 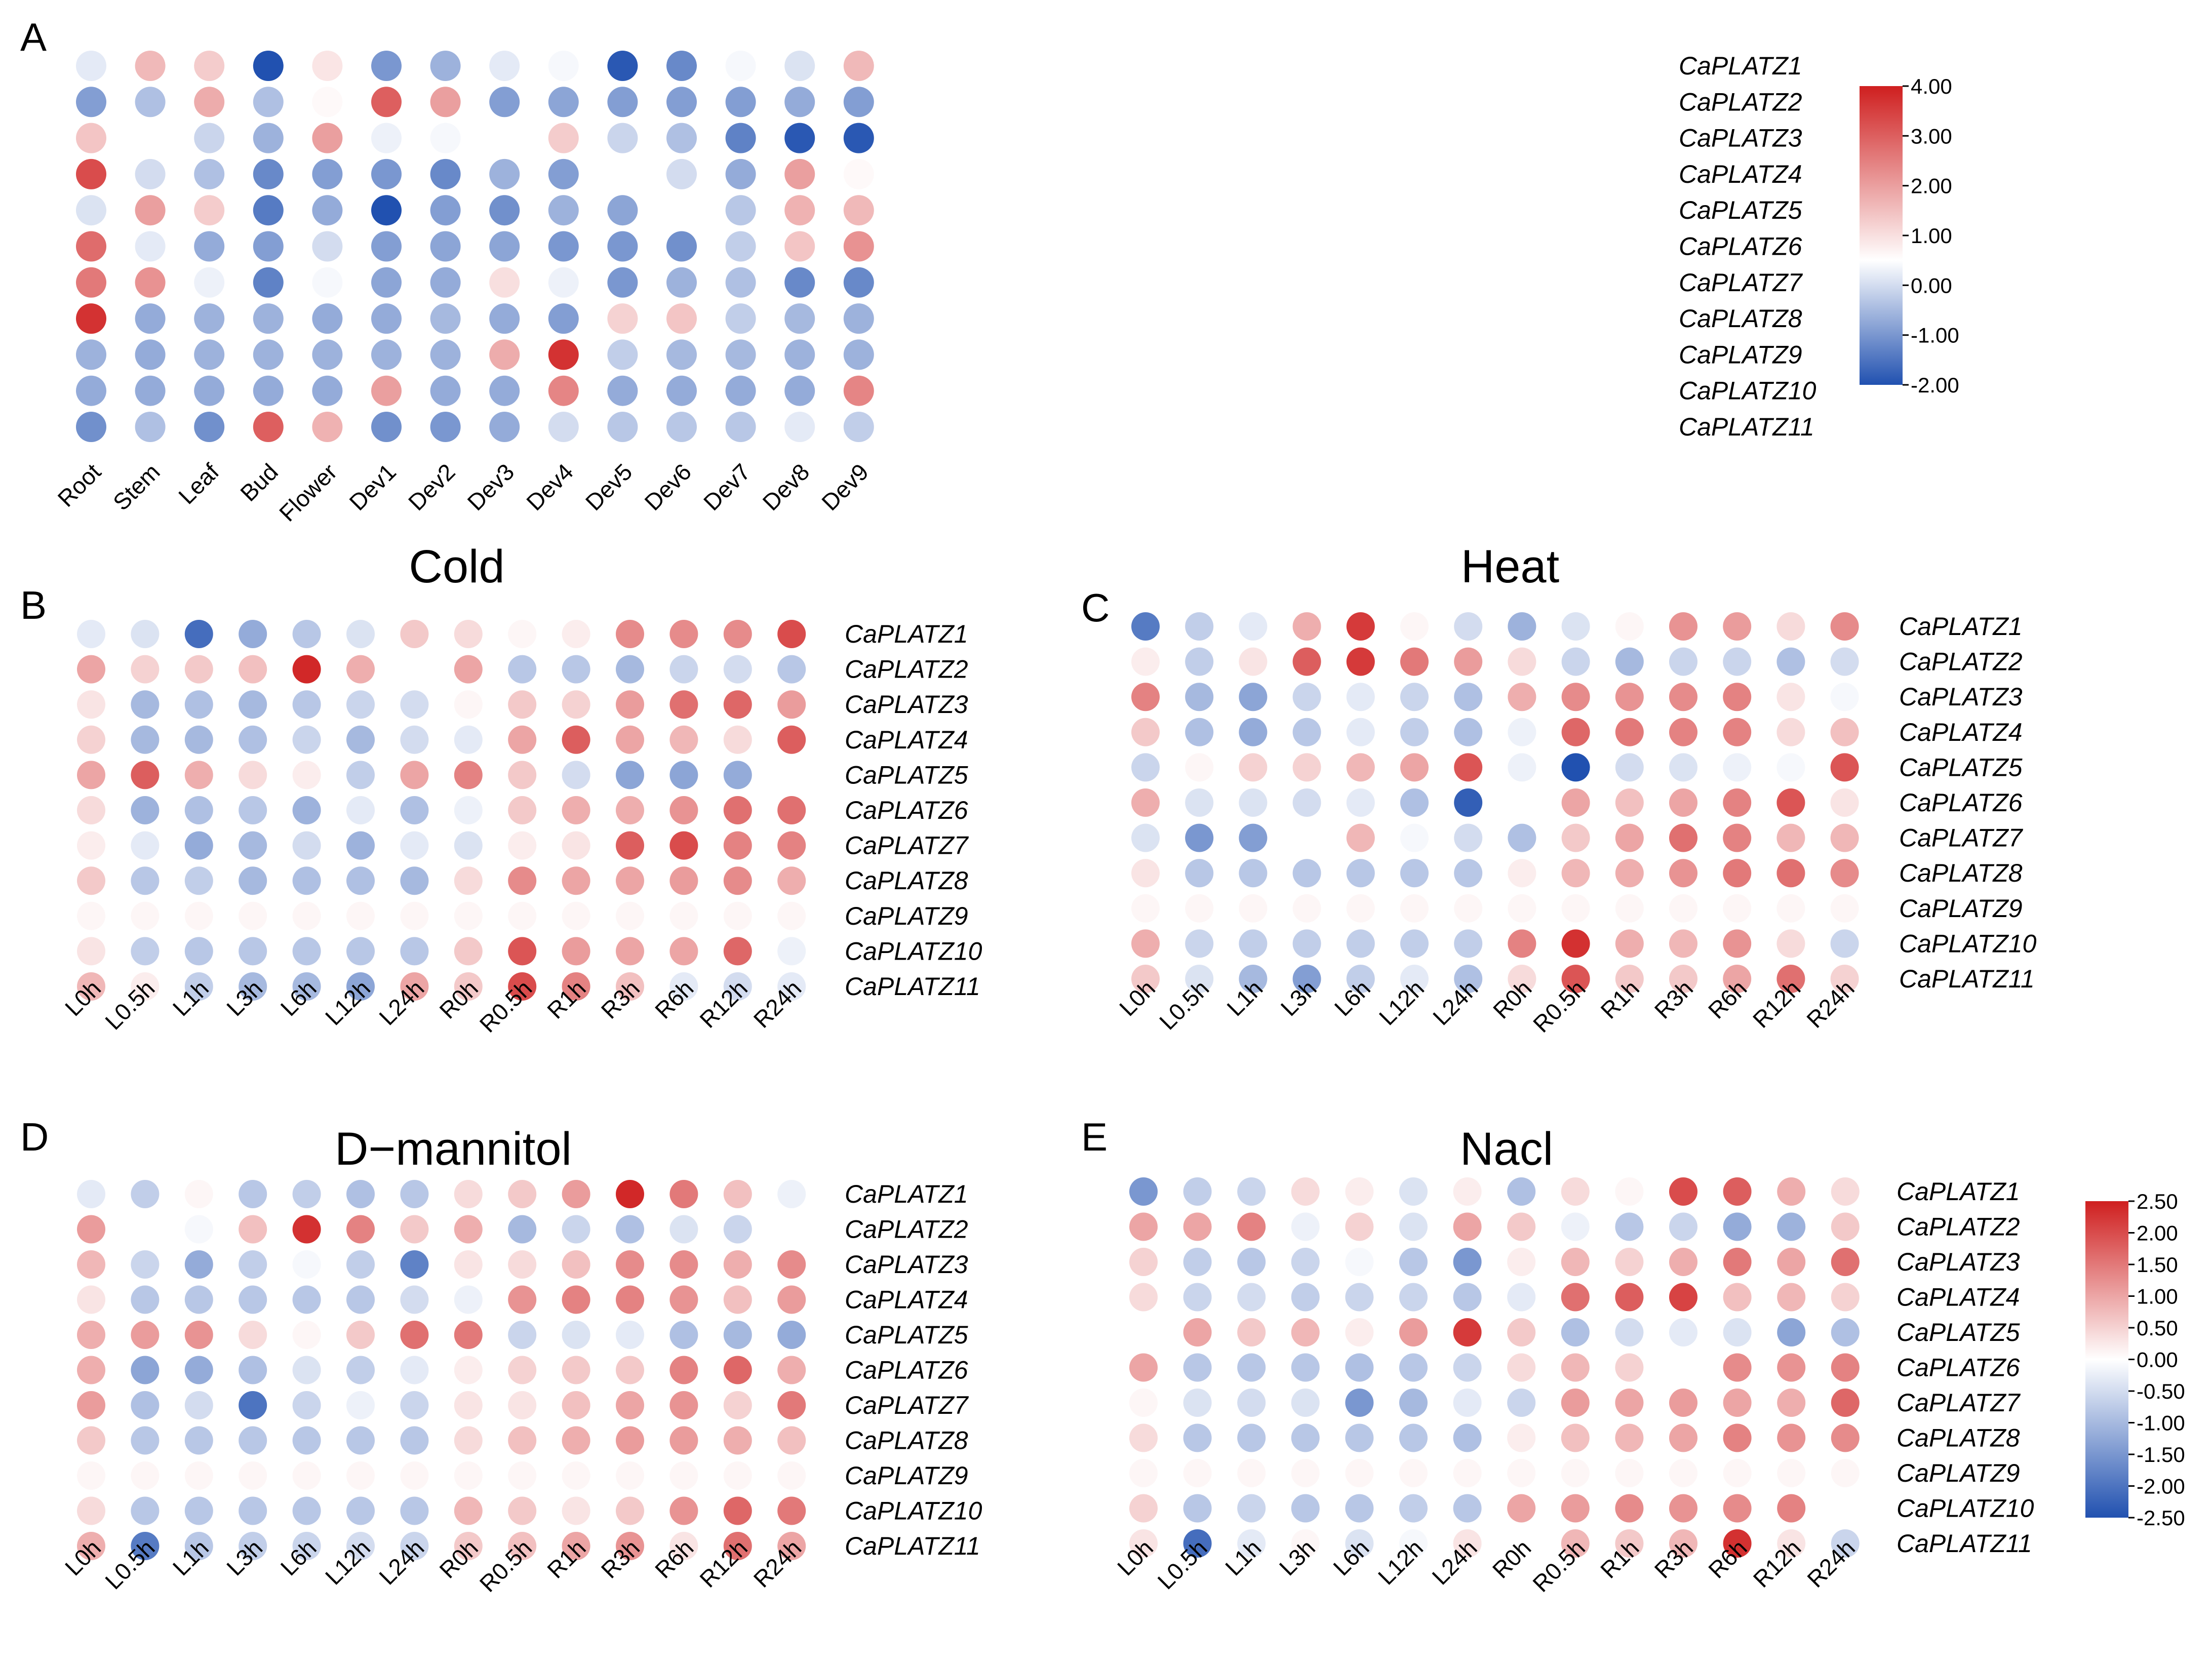 I want to click on heatmap-dot-c-r6-c7, so click(x=1468, y=802).